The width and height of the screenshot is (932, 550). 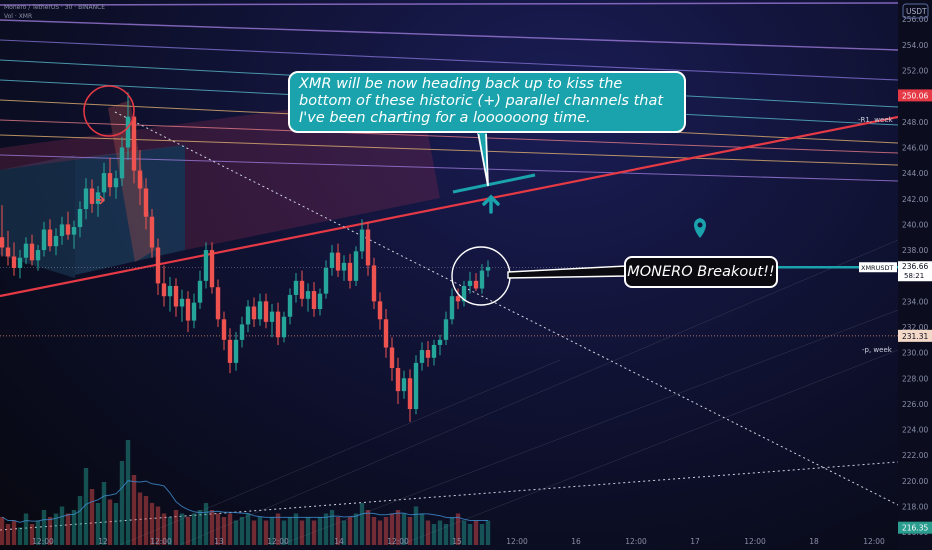 I want to click on symbol-legend: Monero / TetherUS · 30 · BINANCE, so click(x=55, y=7).